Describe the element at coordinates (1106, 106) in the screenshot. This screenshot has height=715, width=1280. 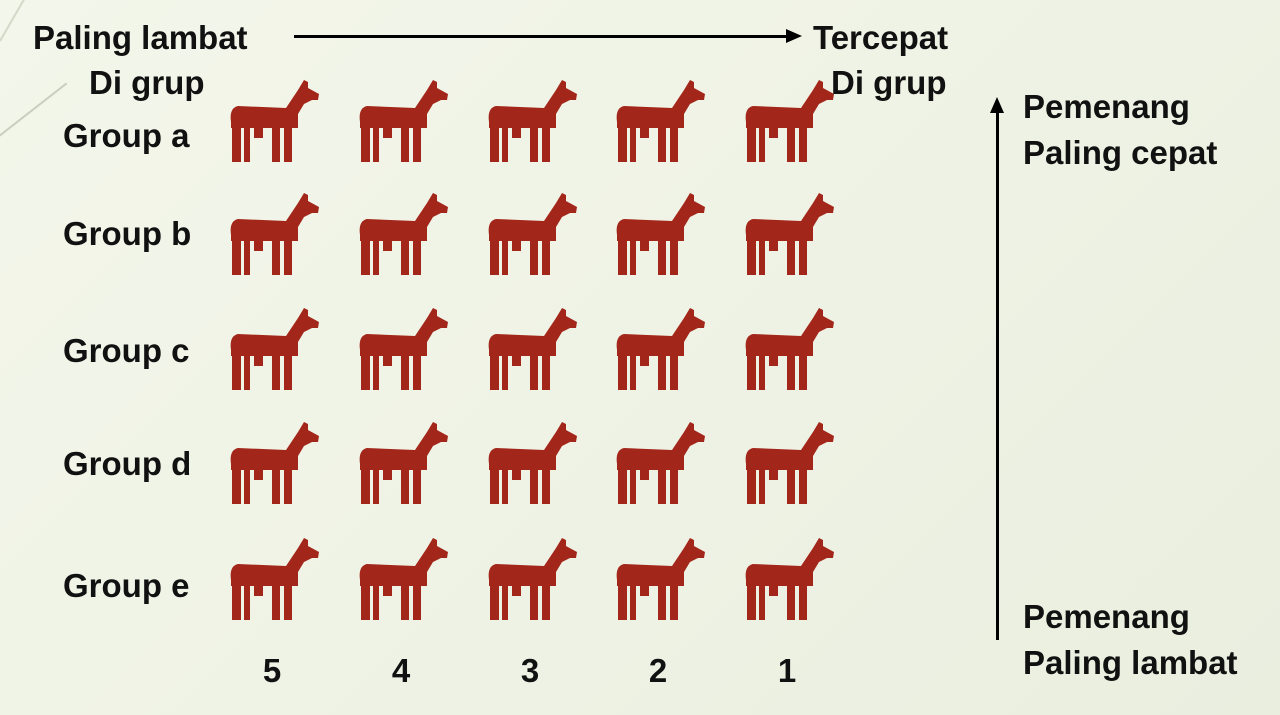
I see `fastest-winner-label-line1: Pemenang` at that location.